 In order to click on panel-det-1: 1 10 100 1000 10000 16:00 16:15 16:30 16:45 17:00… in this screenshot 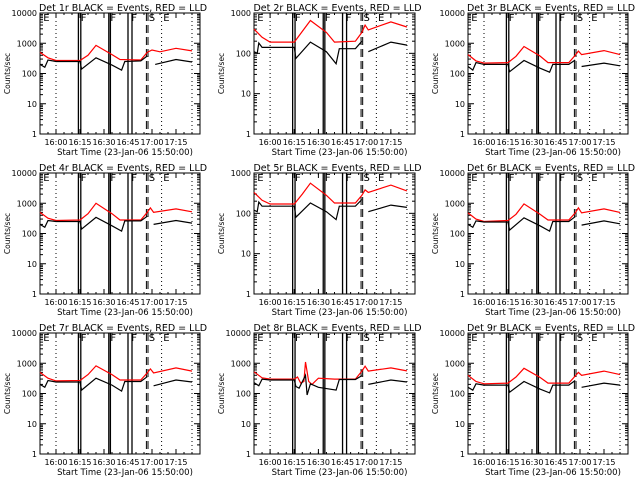, I will do `click(105, 80)`.